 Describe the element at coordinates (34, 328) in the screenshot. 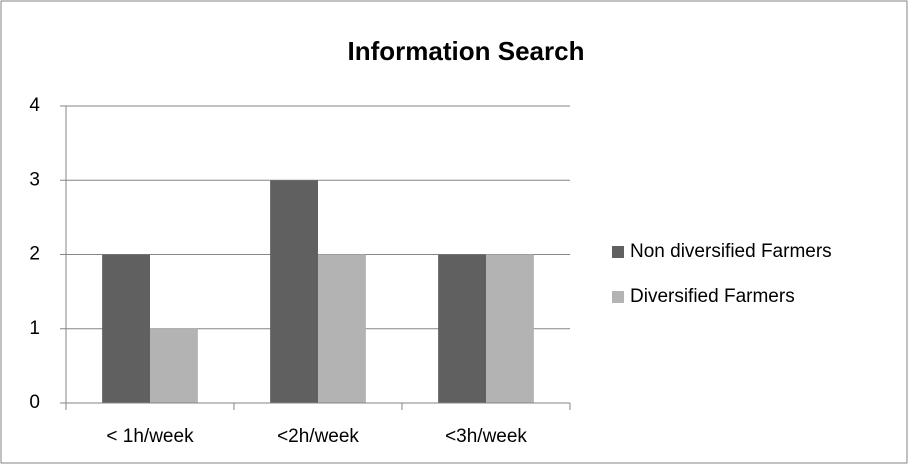

I see `y-tick-label: 1` at that location.